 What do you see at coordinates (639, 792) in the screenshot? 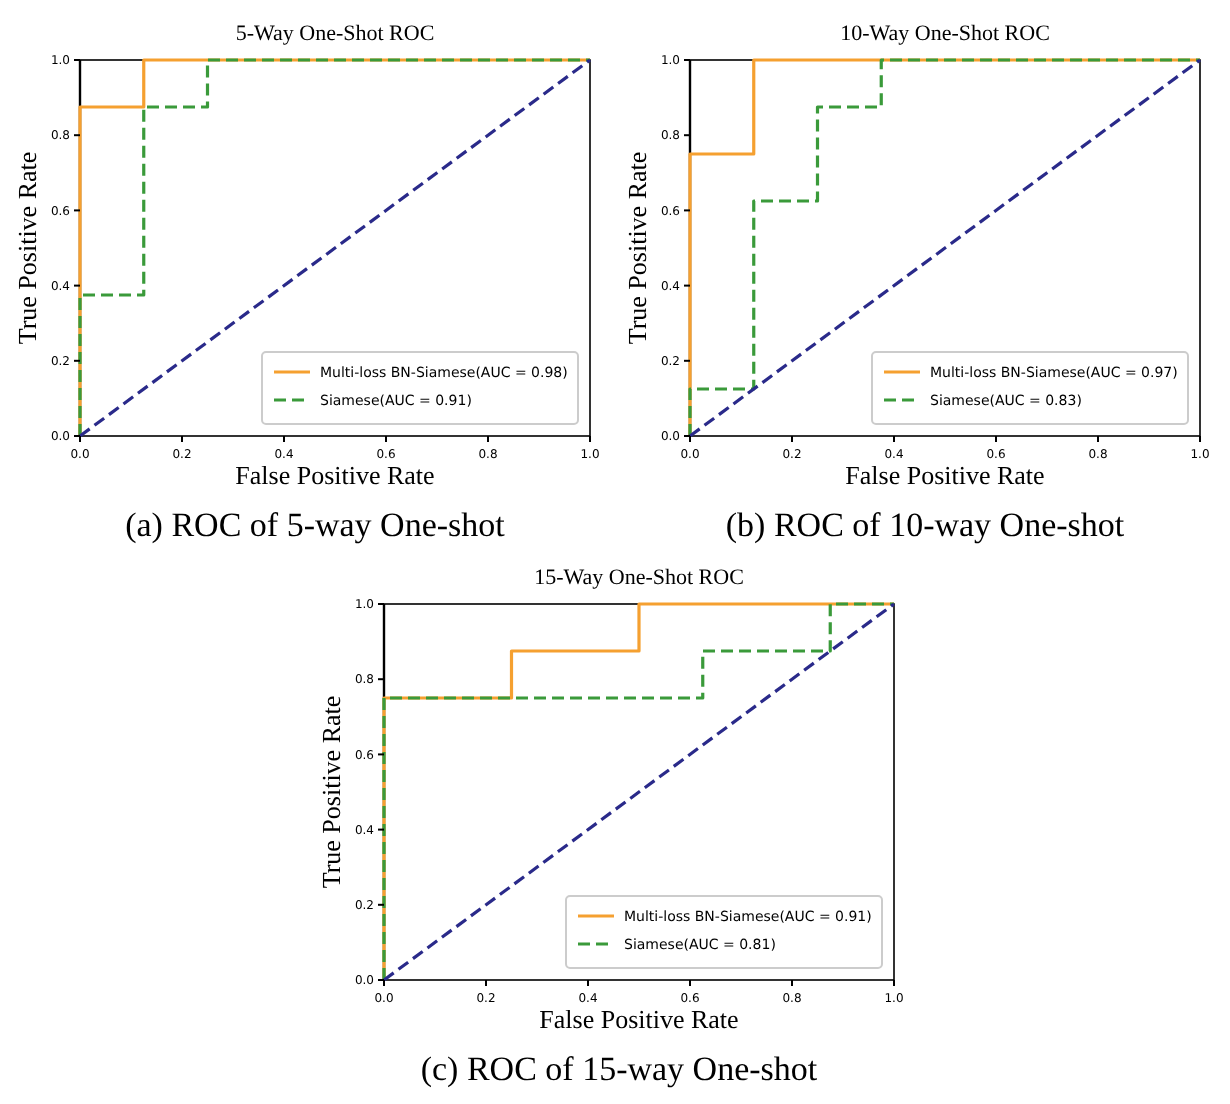
I see `line-series` at bounding box center [639, 792].